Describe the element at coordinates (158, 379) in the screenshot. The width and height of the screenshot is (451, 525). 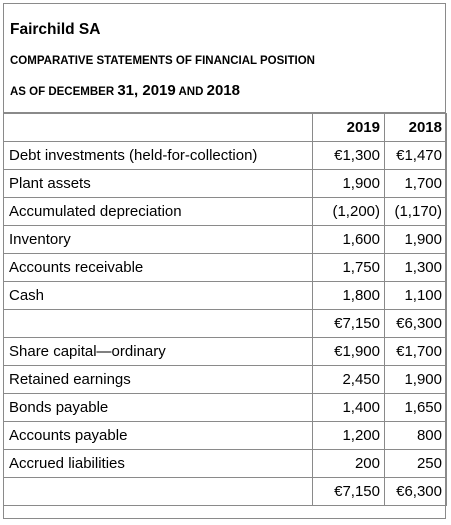
I see `row-label: Retained earnings` at that location.